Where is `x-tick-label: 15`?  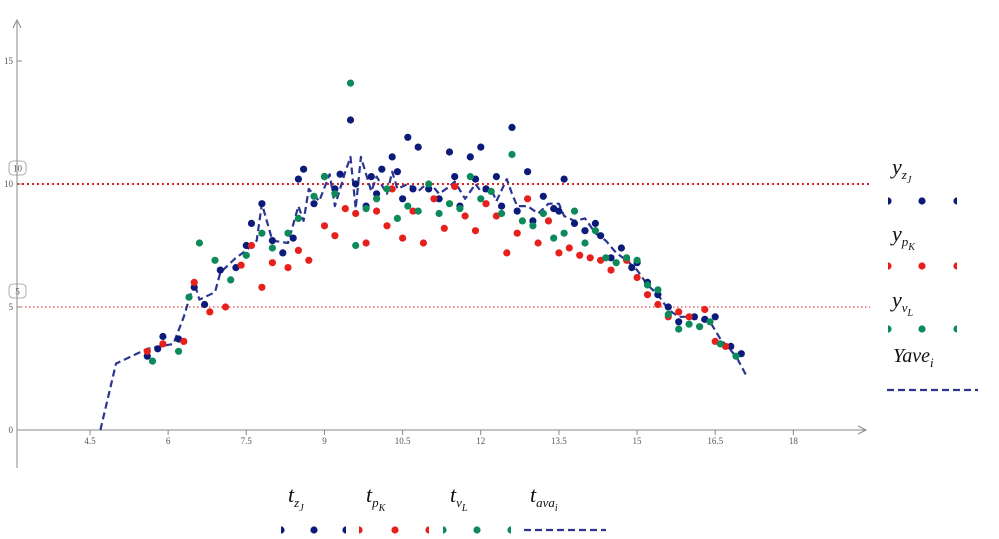 x-tick-label: 15 is located at coordinates (638, 441).